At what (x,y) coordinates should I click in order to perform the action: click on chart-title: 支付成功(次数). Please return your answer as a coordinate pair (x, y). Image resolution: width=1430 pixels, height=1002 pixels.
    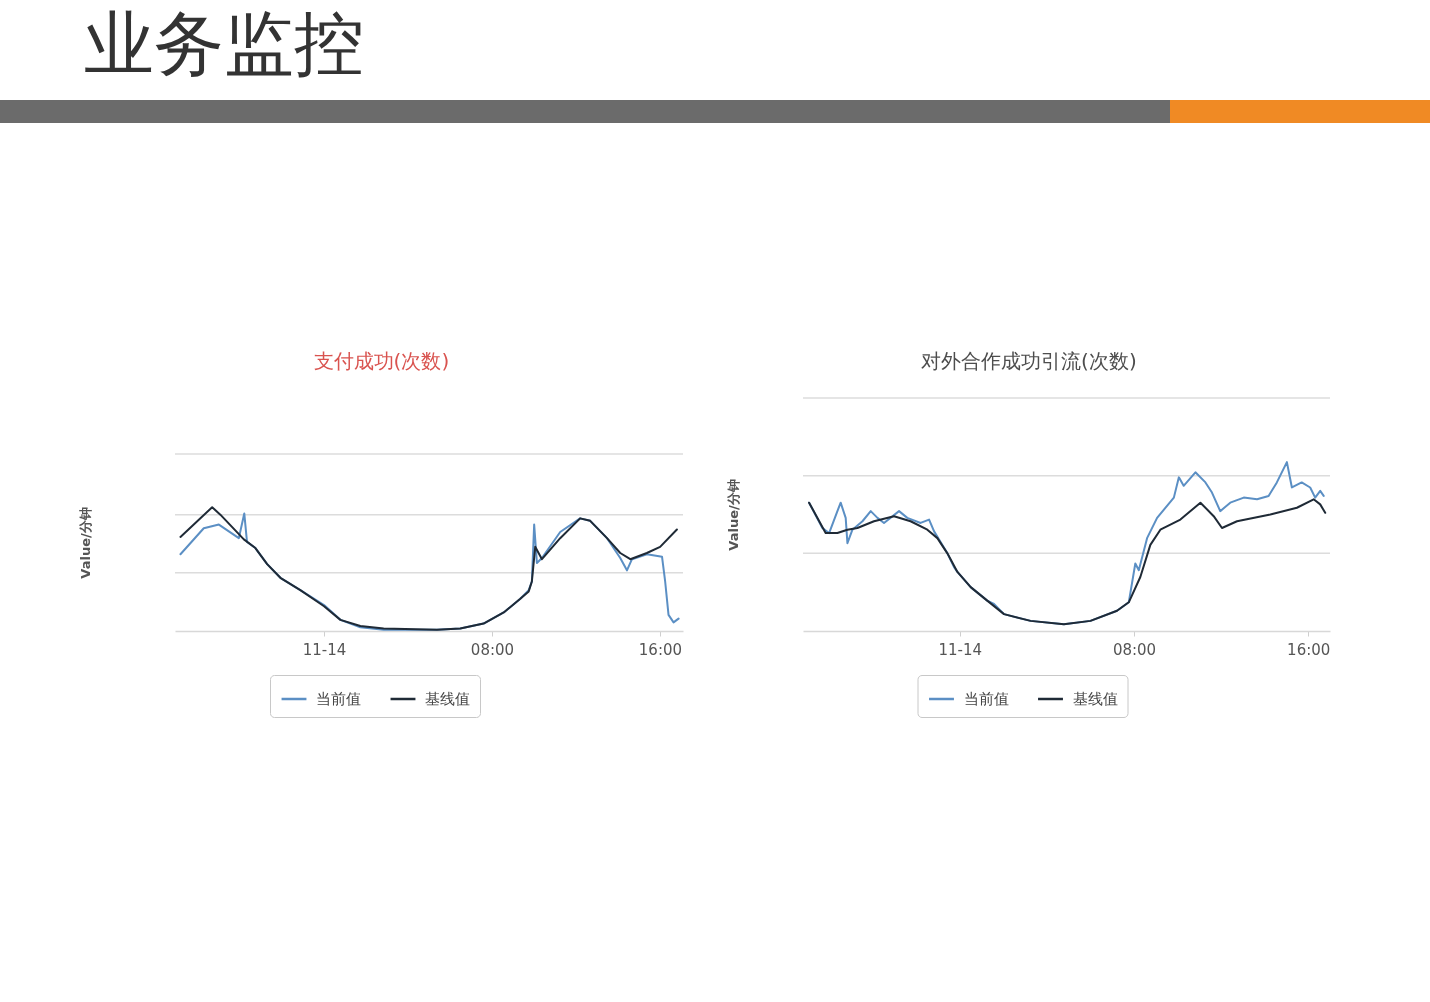
    Looking at the image, I should click on (381, 361).